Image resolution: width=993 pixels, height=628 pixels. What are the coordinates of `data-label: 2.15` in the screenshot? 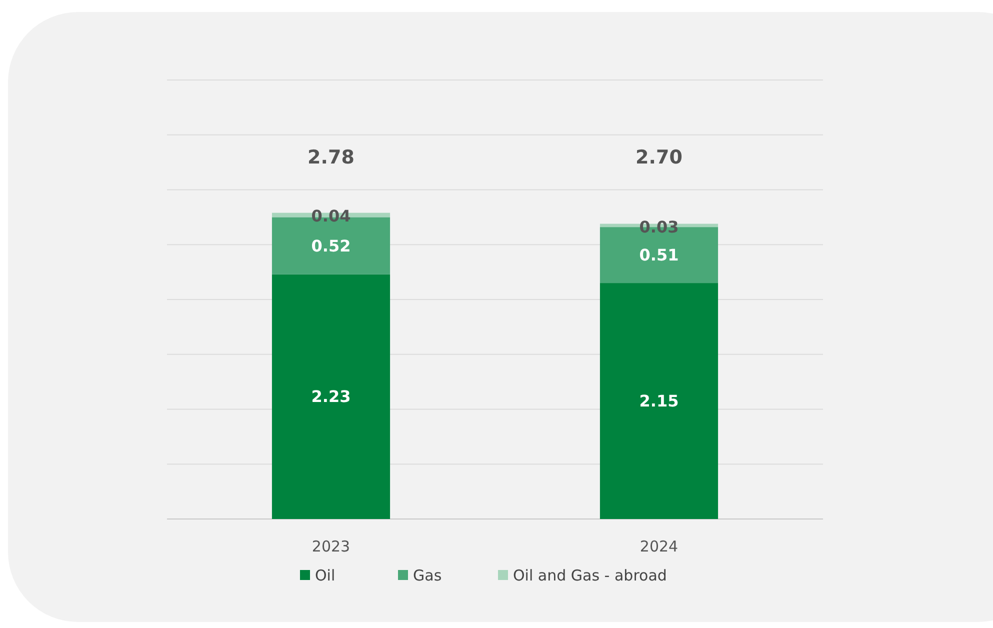 It's located at (659, 401).